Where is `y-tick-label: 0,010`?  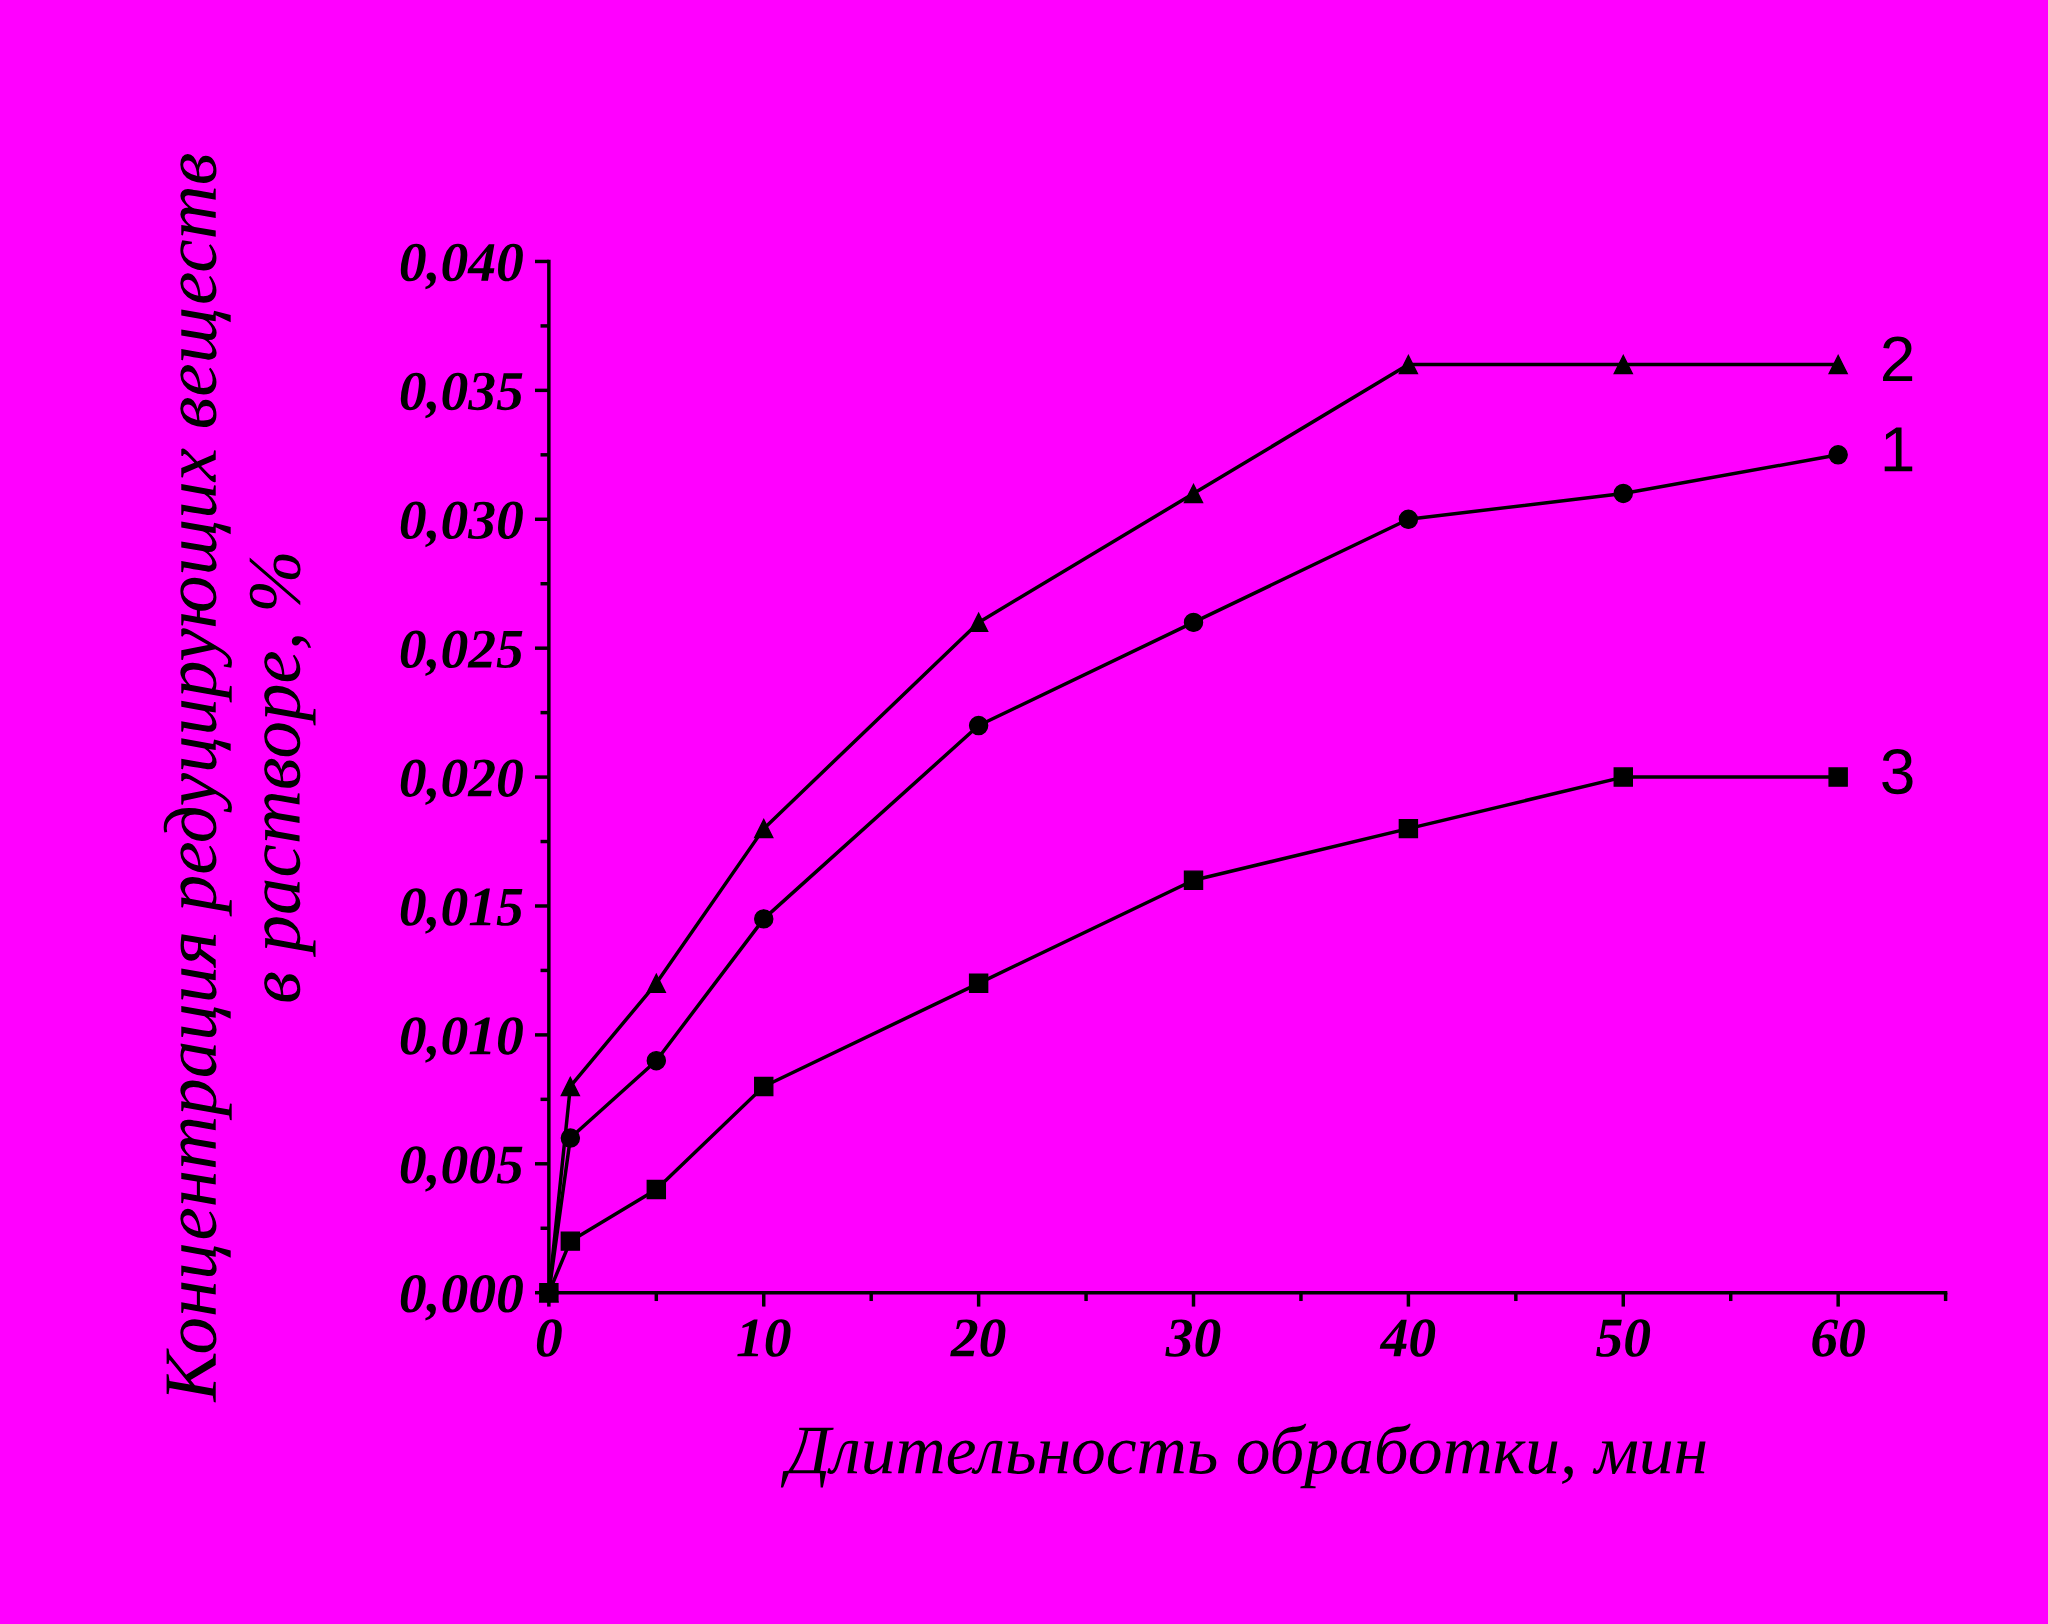
y-tick-label: 0,010 is located at coordinates (461, 1040).